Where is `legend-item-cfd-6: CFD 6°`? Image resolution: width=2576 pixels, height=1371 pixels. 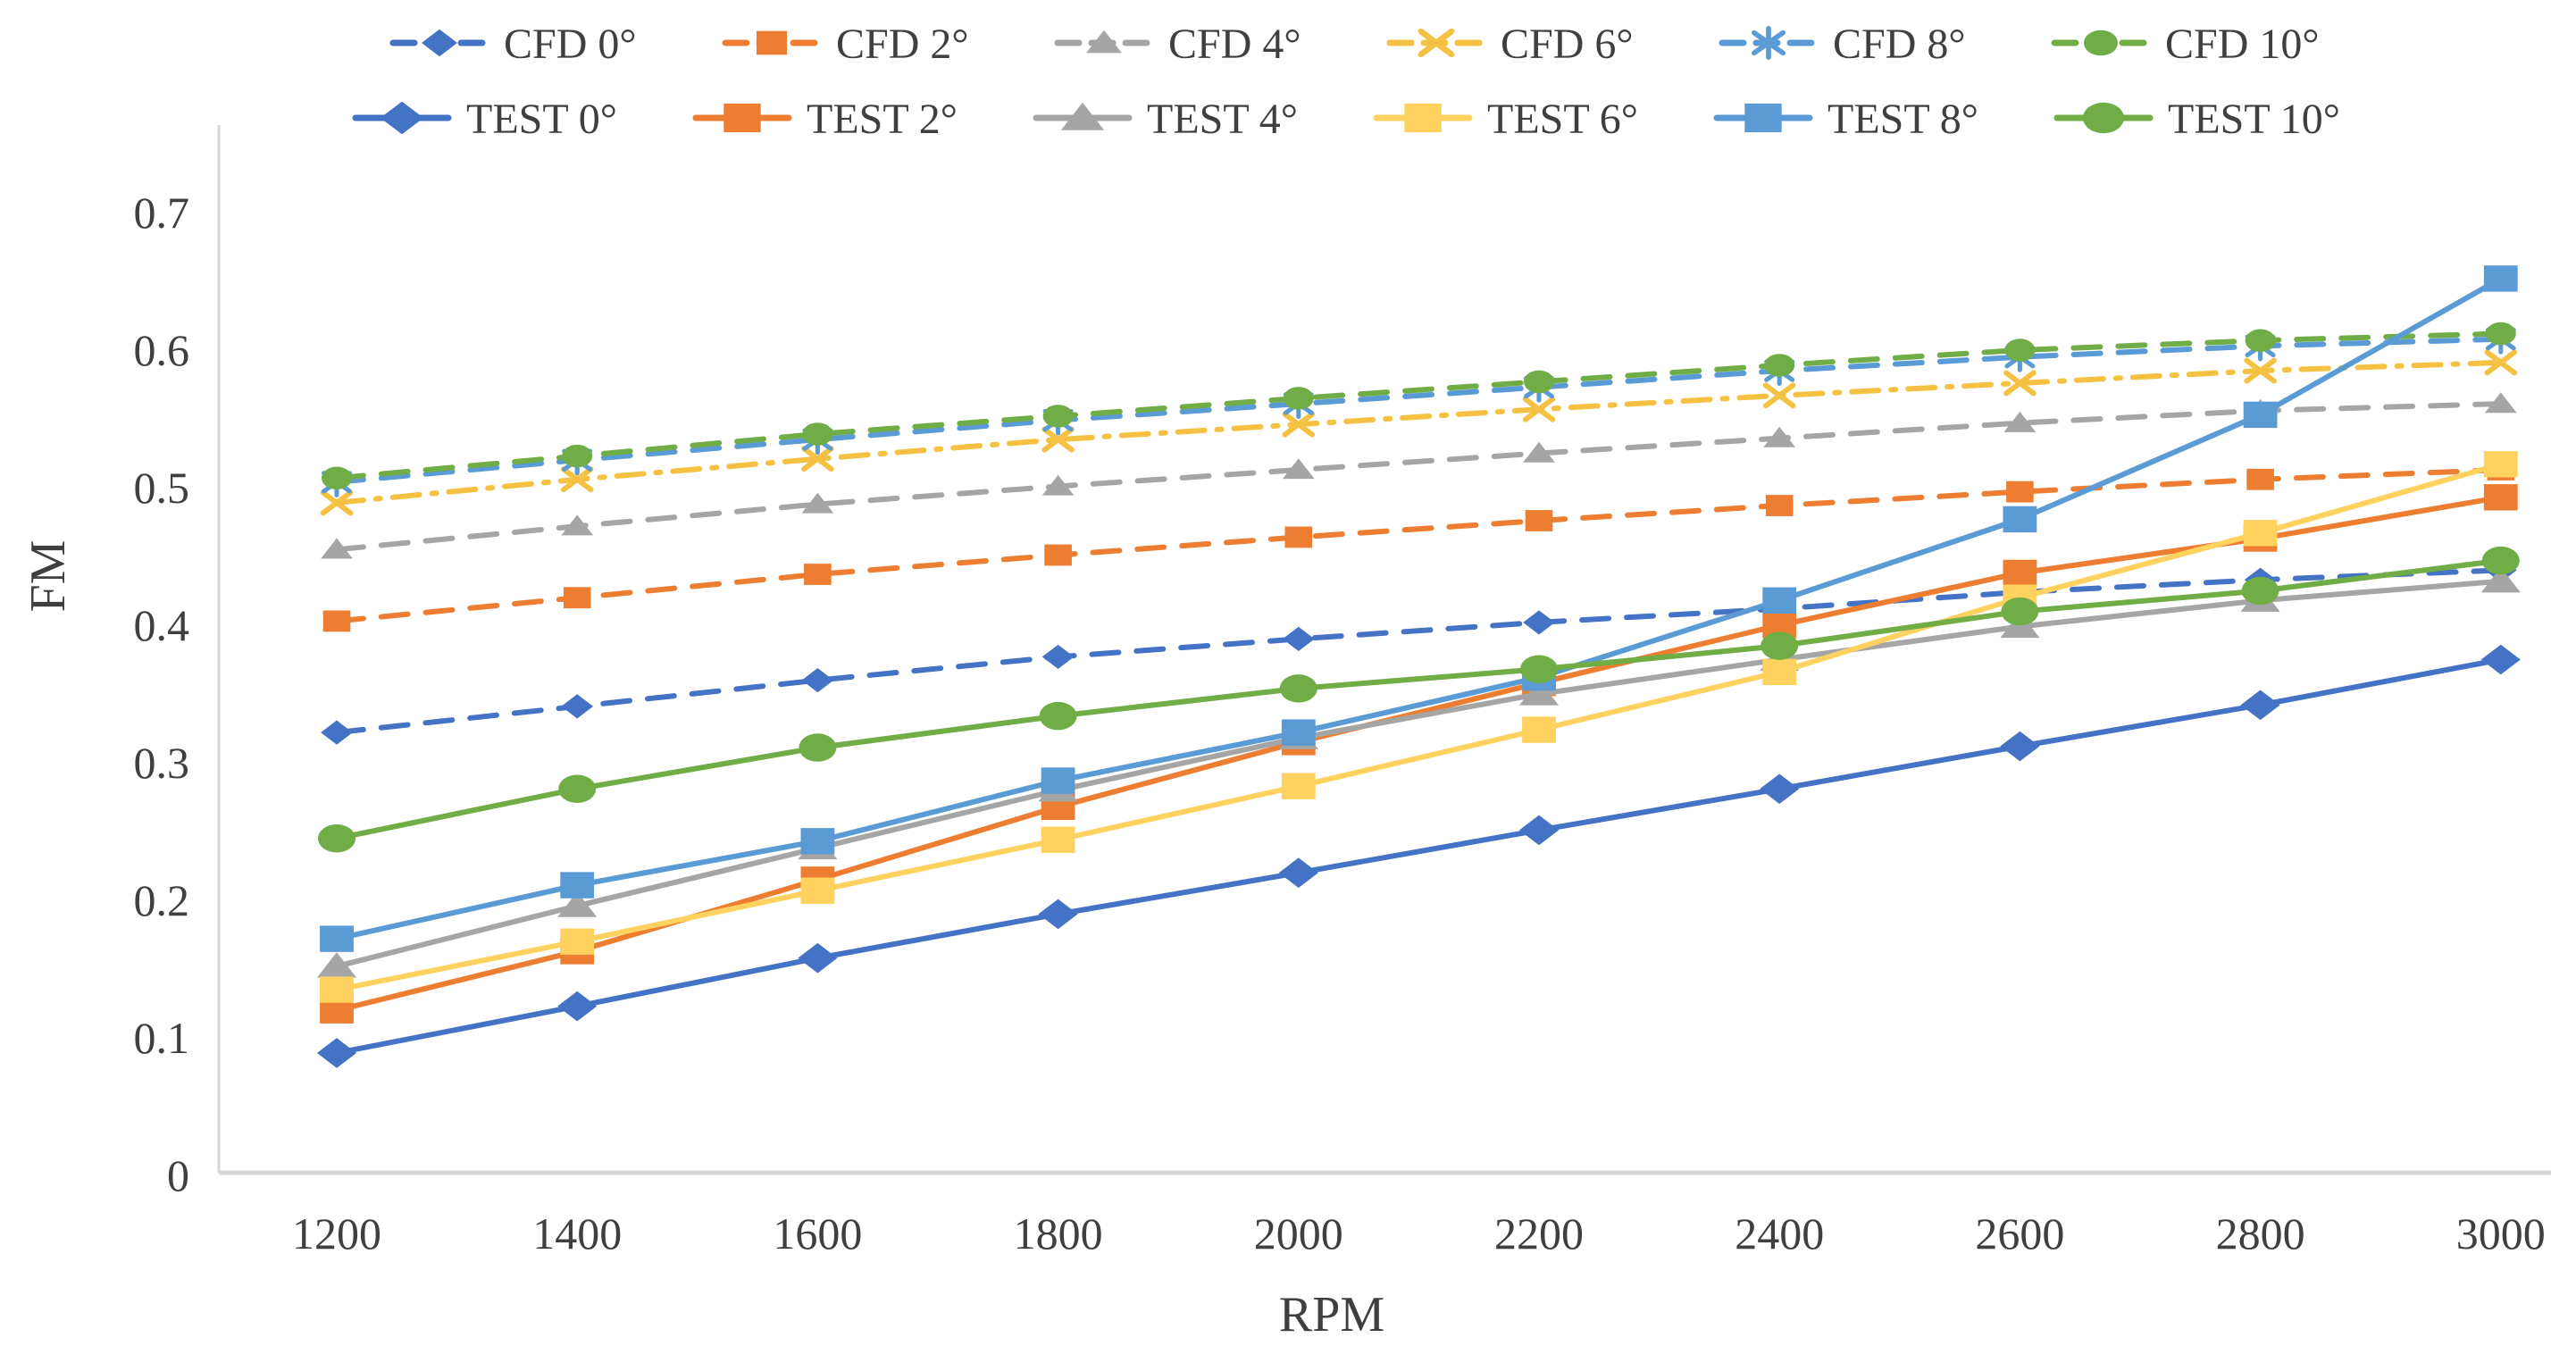 legend-item-cfd-6: CFD 6° is located at coordinates (1510, 44).